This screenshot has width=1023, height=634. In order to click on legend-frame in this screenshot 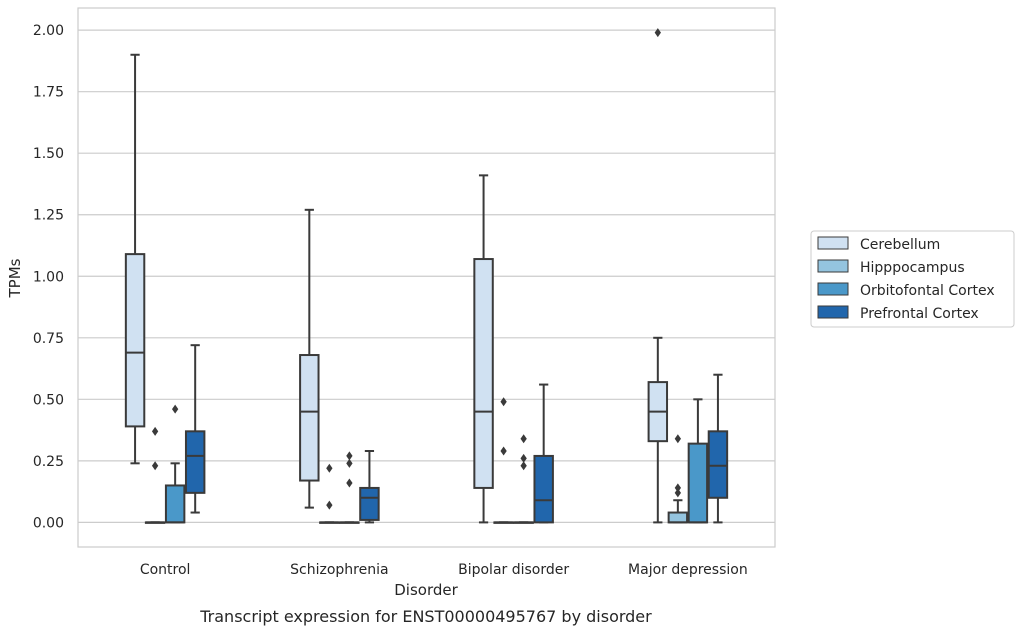, I will do `click(912, 279)`.